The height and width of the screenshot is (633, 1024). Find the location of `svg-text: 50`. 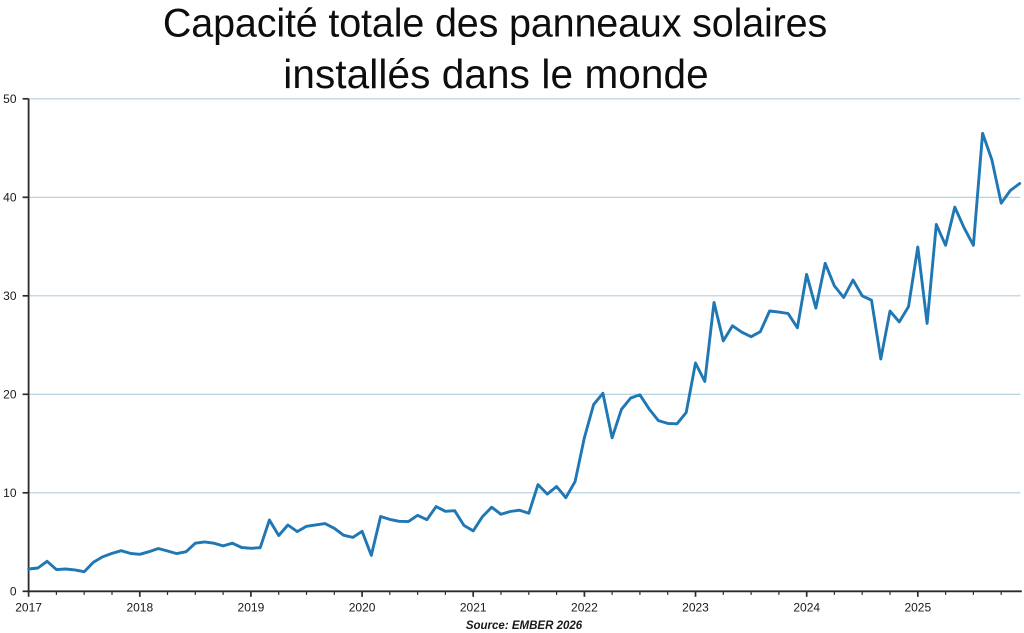

svg-text: 50 is located at coordinates (10, 99).